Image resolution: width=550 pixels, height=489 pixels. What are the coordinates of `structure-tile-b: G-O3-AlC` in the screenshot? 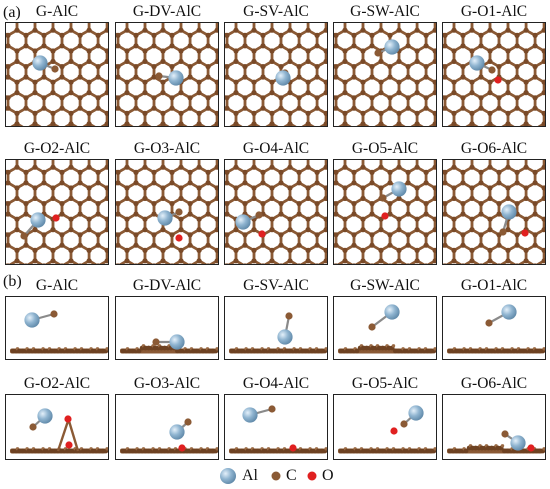 It's located at (167, 417).